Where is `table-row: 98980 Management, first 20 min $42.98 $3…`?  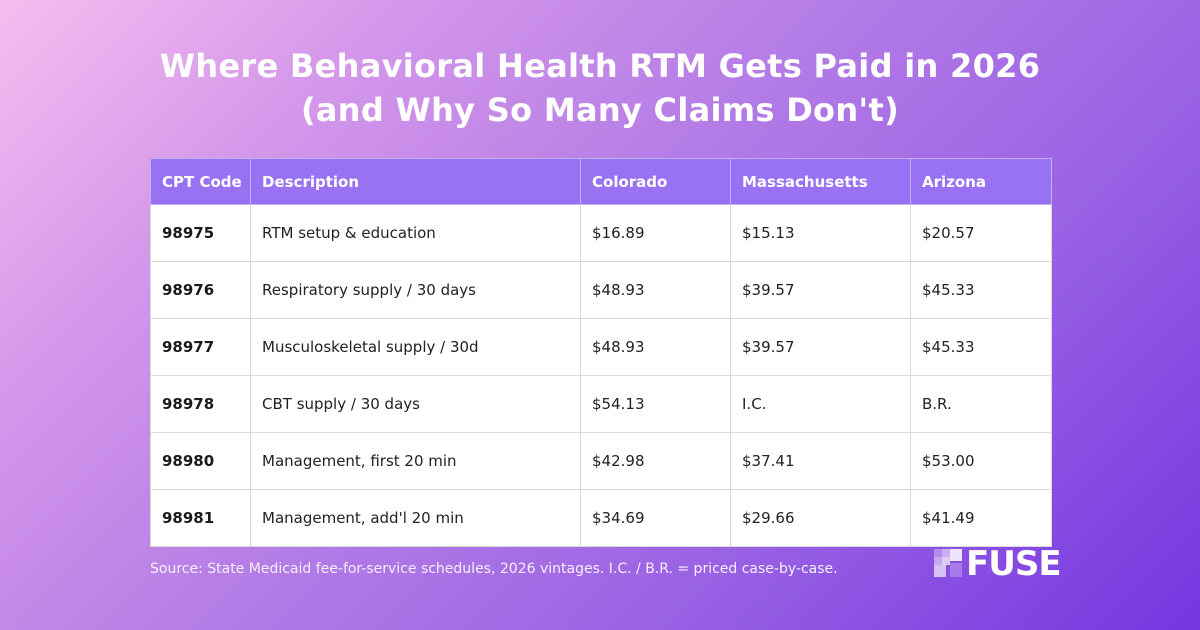
table-row: 98980 Management, first 20 min $42.98 $3… is located at coordinates (601, 461).